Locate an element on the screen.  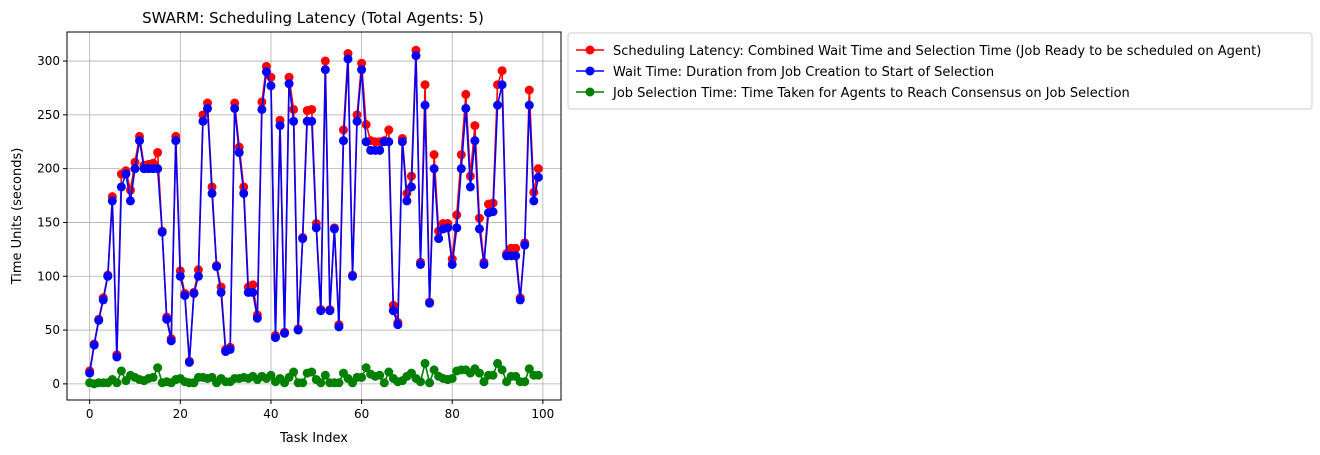
y-tick-label: 150 is located at coordinates (48, 222).